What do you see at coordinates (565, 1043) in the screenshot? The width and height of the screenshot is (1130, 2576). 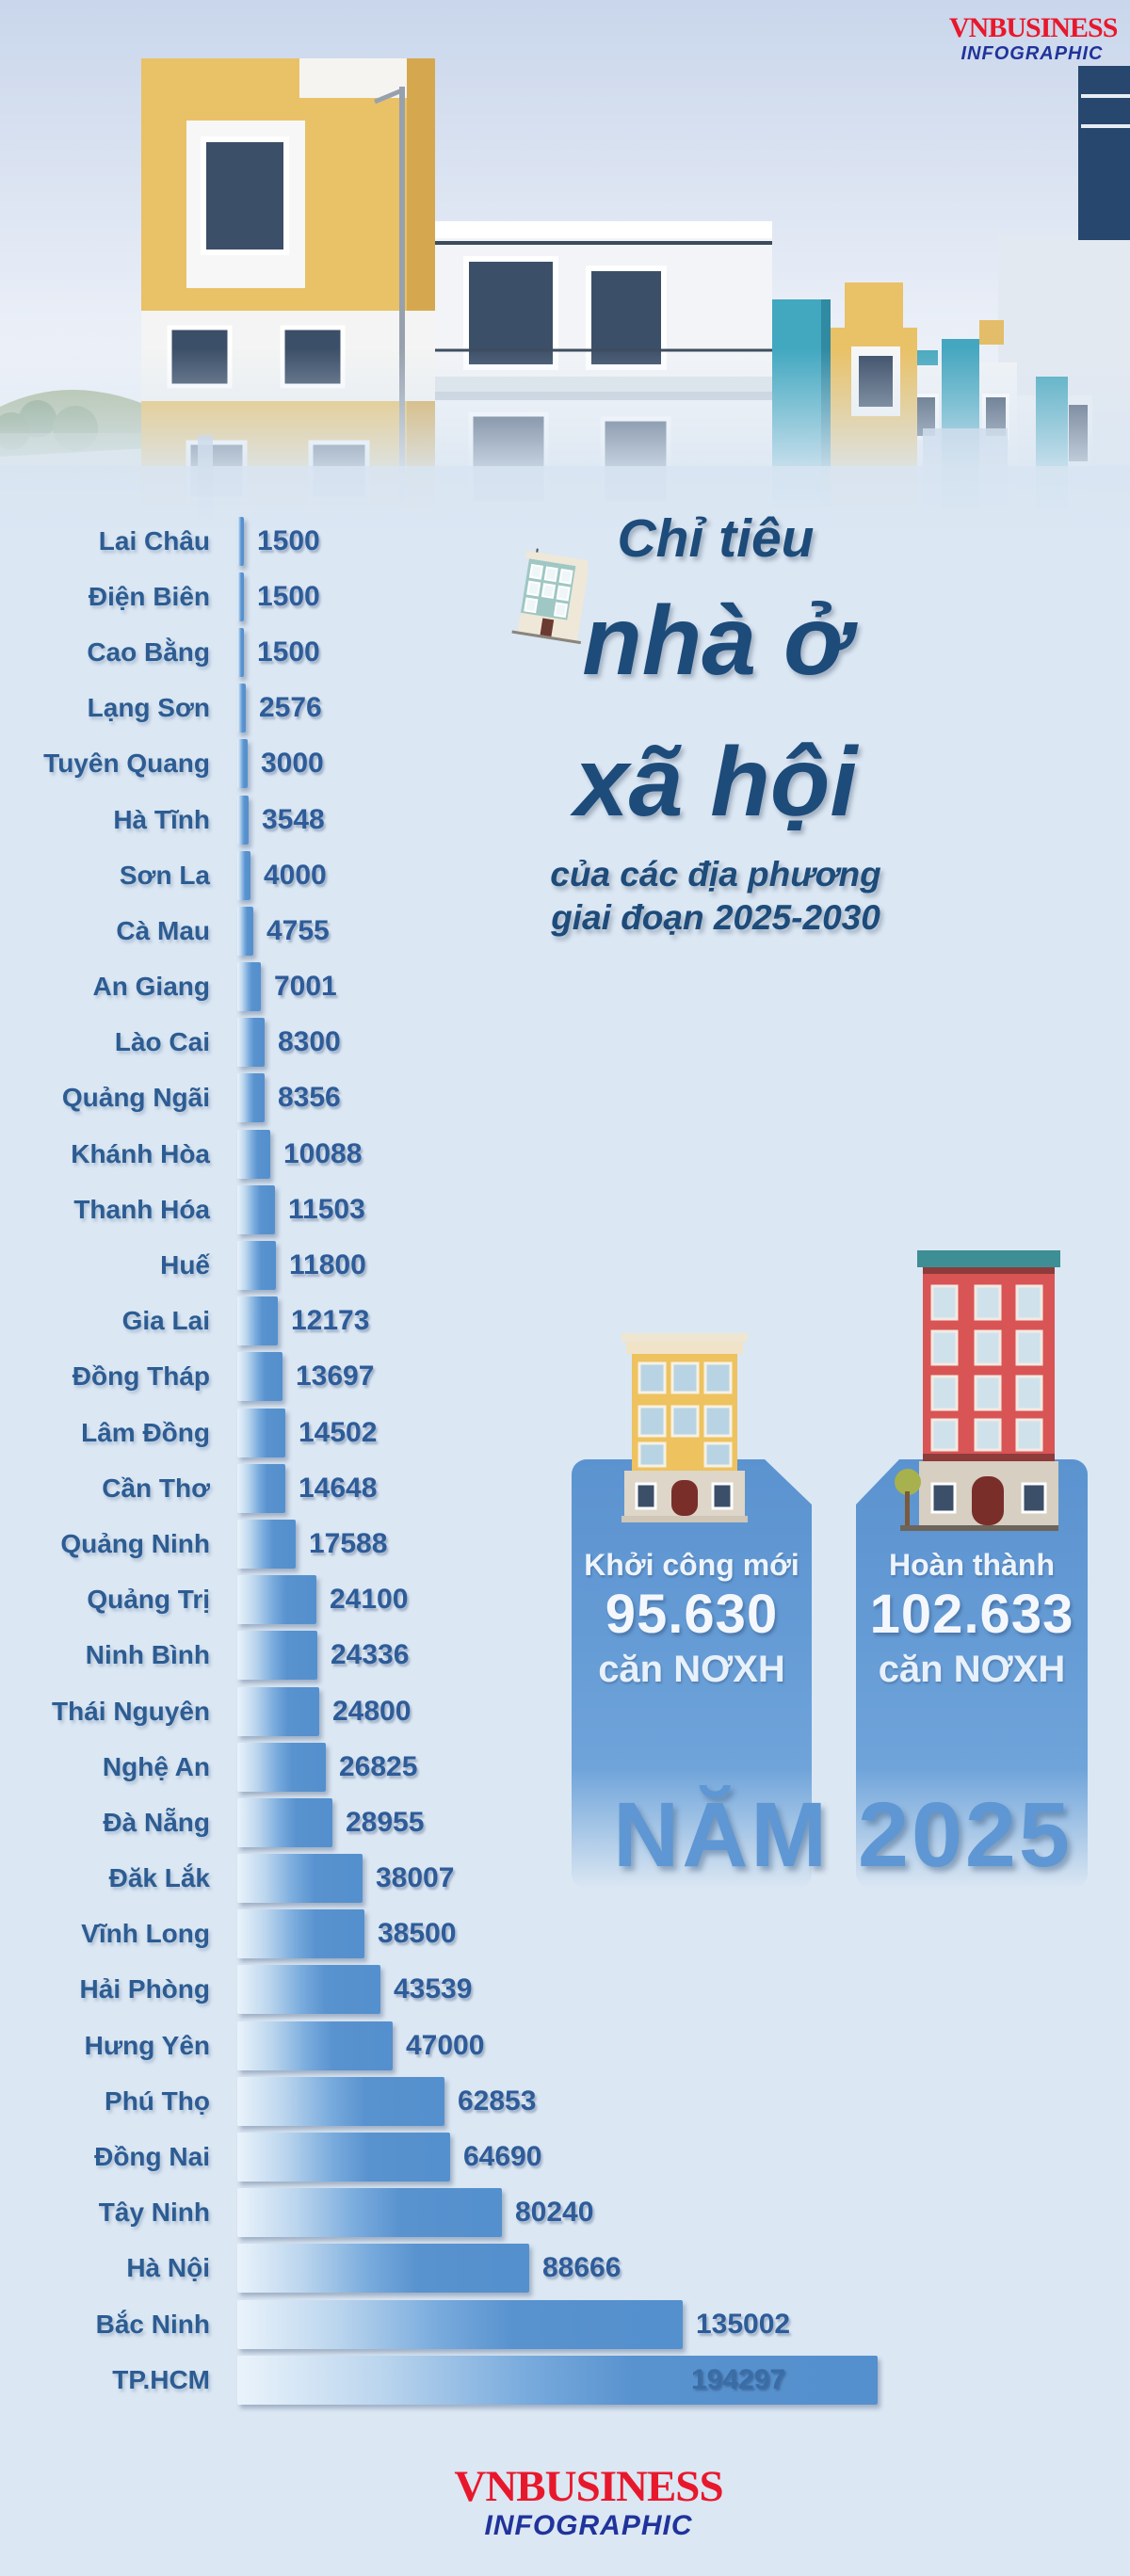 I see `chart-row: Lào Cai 8300` at bounding box center [565, 1043].